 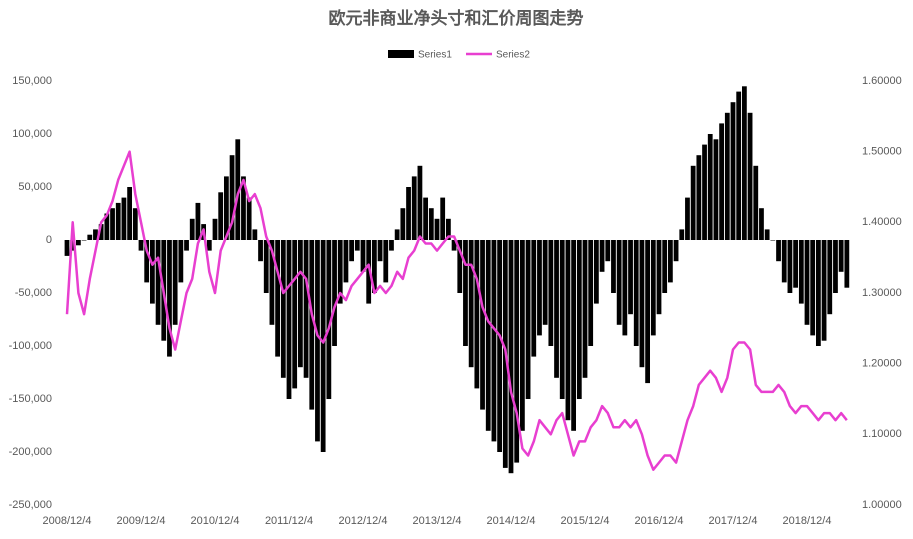 I want to click on legend-label: Series2, so click(x=513, y=55).